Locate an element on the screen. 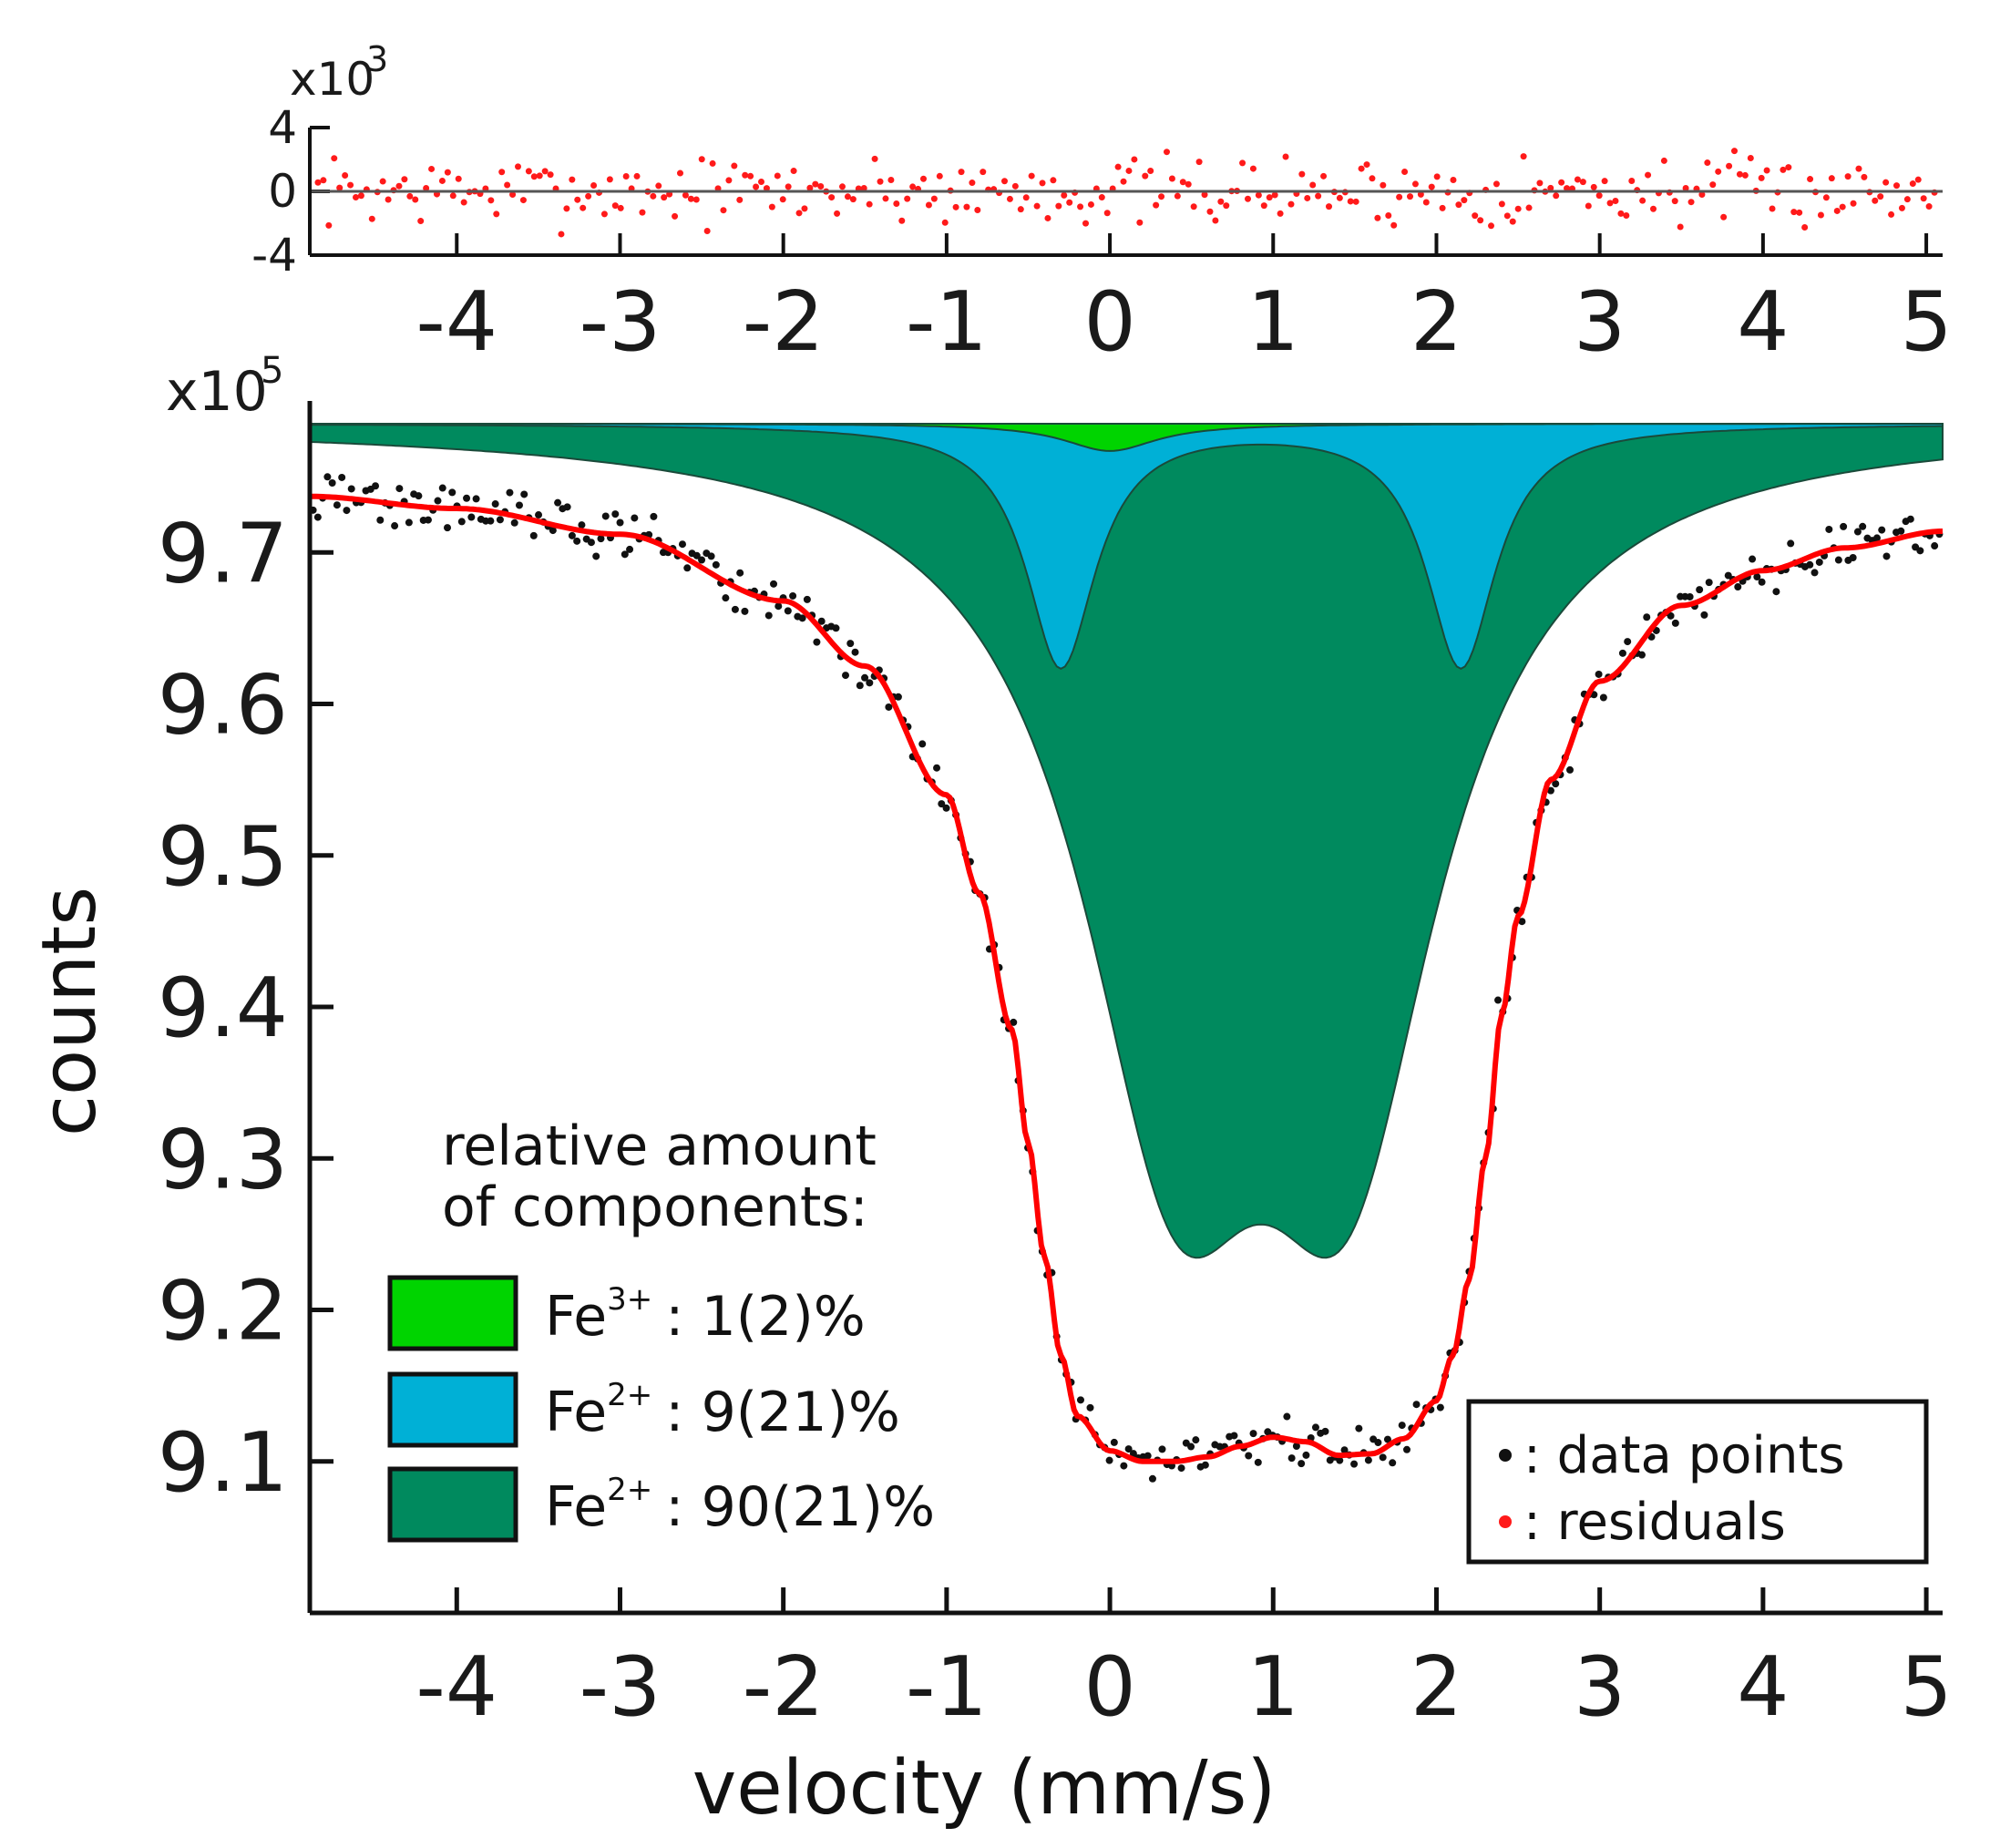 This screenshot has width=1990, height=1848. spectrum-multiplier: x10 5 is located at coordinates (224, 387).